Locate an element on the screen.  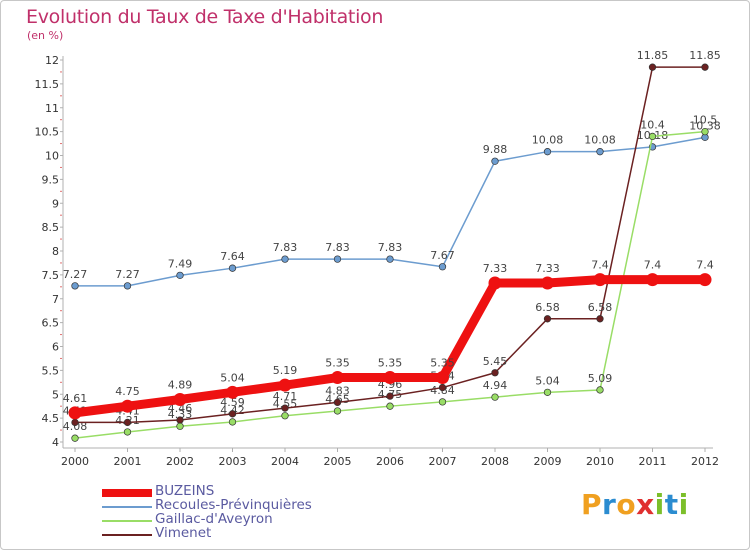
x-tick-label: 2011 is located at coordinates (653, 461).